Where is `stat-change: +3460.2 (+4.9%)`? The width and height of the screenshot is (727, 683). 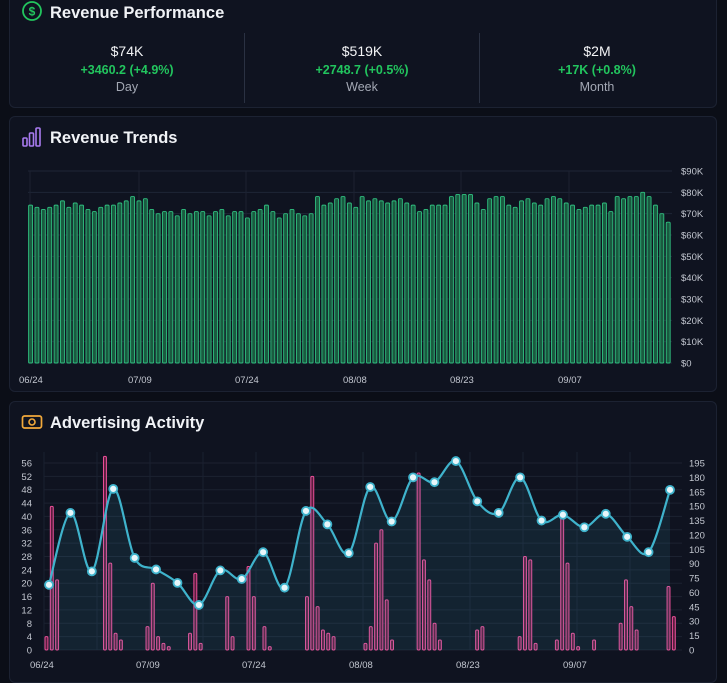 stat-change: +3460.2 (+4.9%) is located at coordinates (127, 70).